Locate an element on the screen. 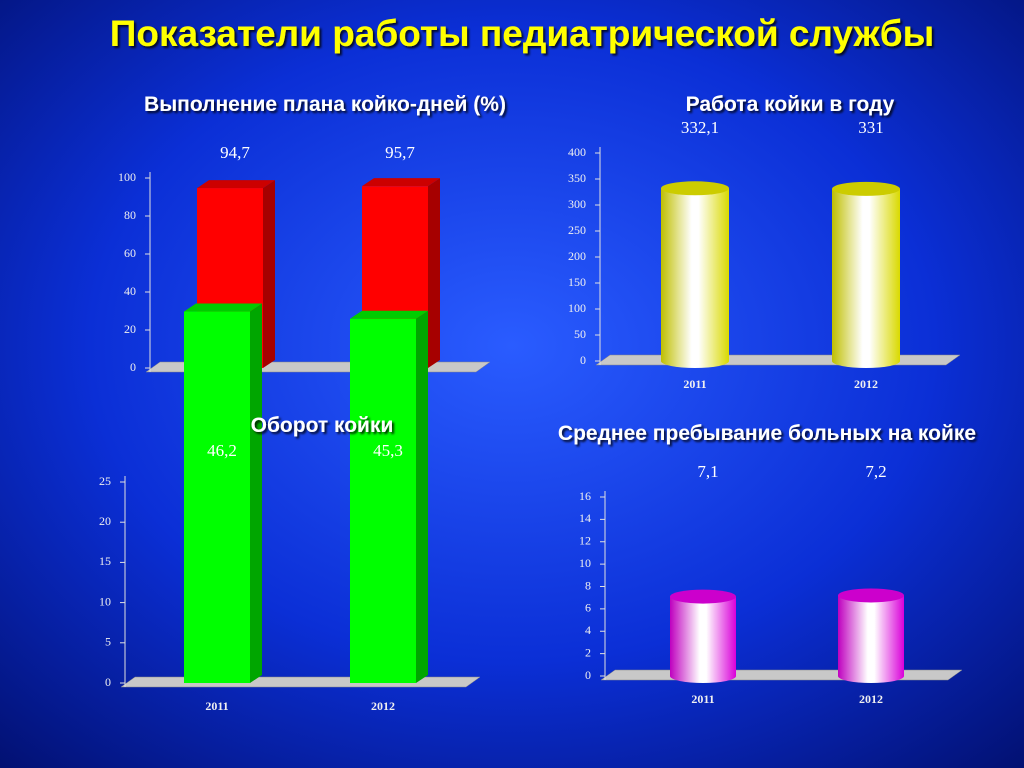 This screenshot has width=1024, height=768. value-label: 332,1 is located at coordinates (700, 127).